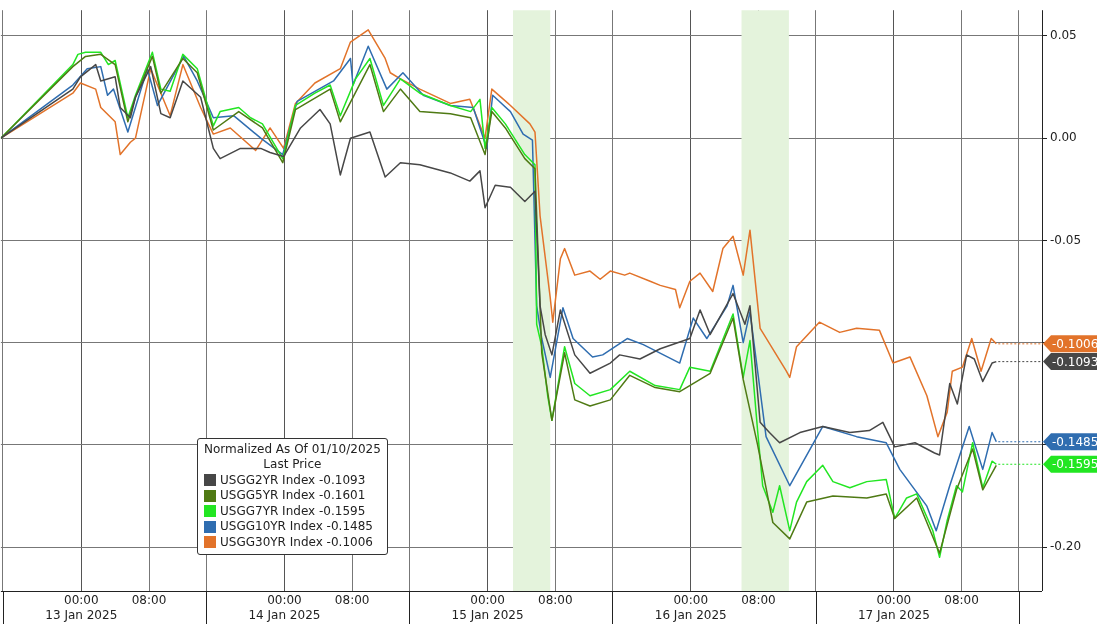 The height and width of the screenshot is (624, 1100). Describe the element at coordinates (487, 607) in the screenshot. I see `x-tick-label: 00:00 15 Jan 2025` at that location.